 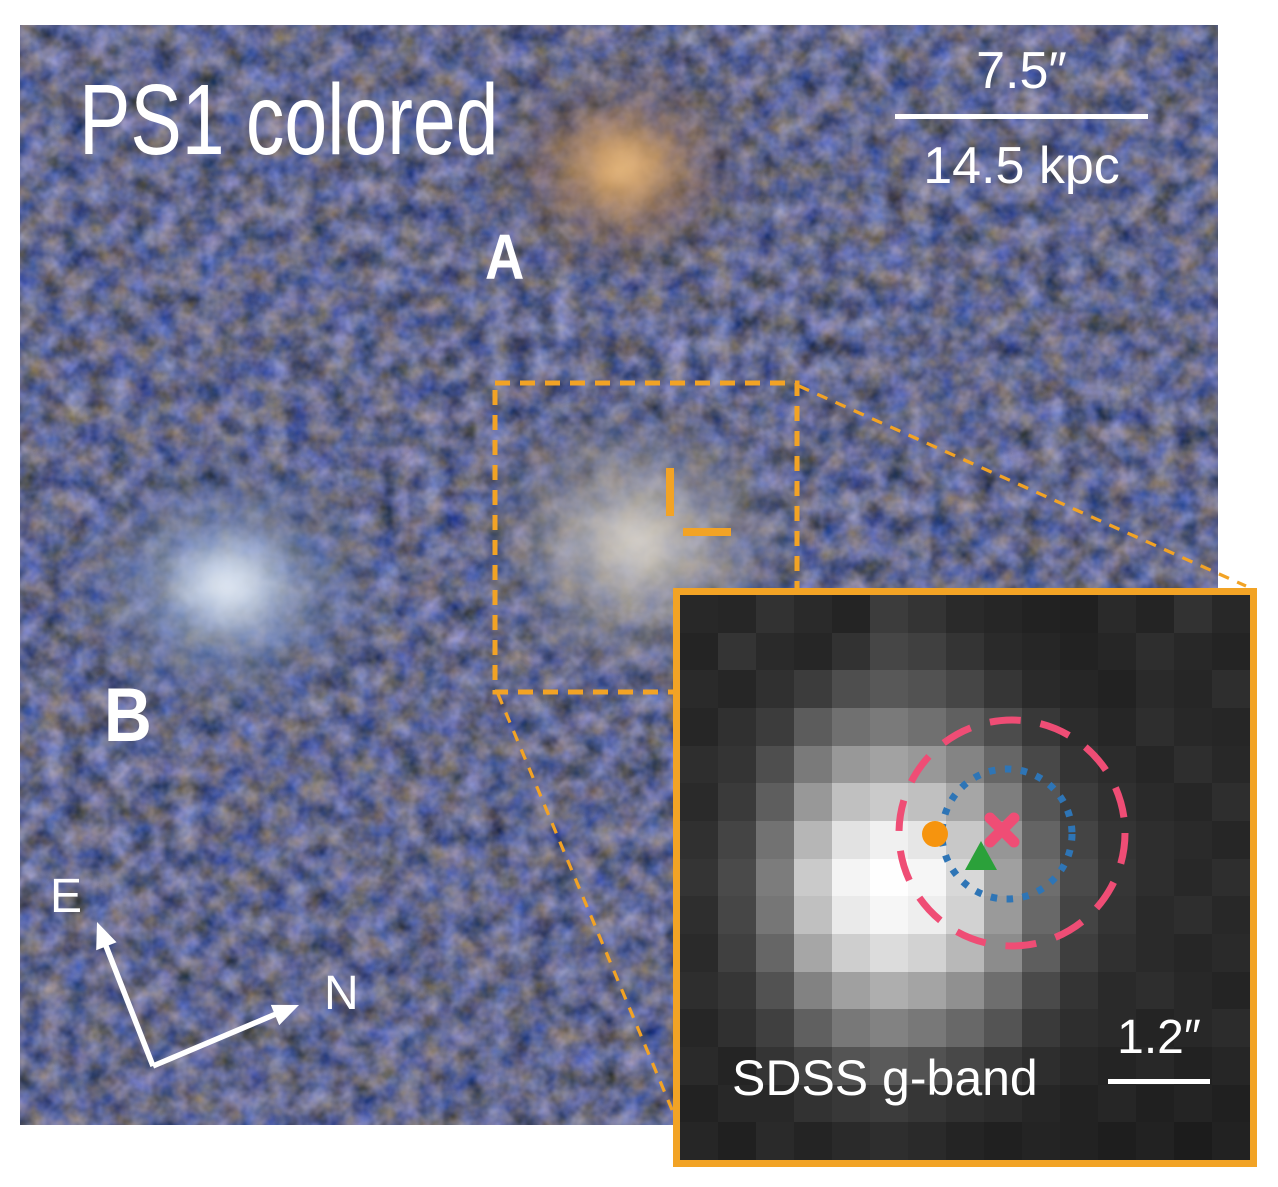 I want to click on inset-markers, so click(x=1012, y=833).